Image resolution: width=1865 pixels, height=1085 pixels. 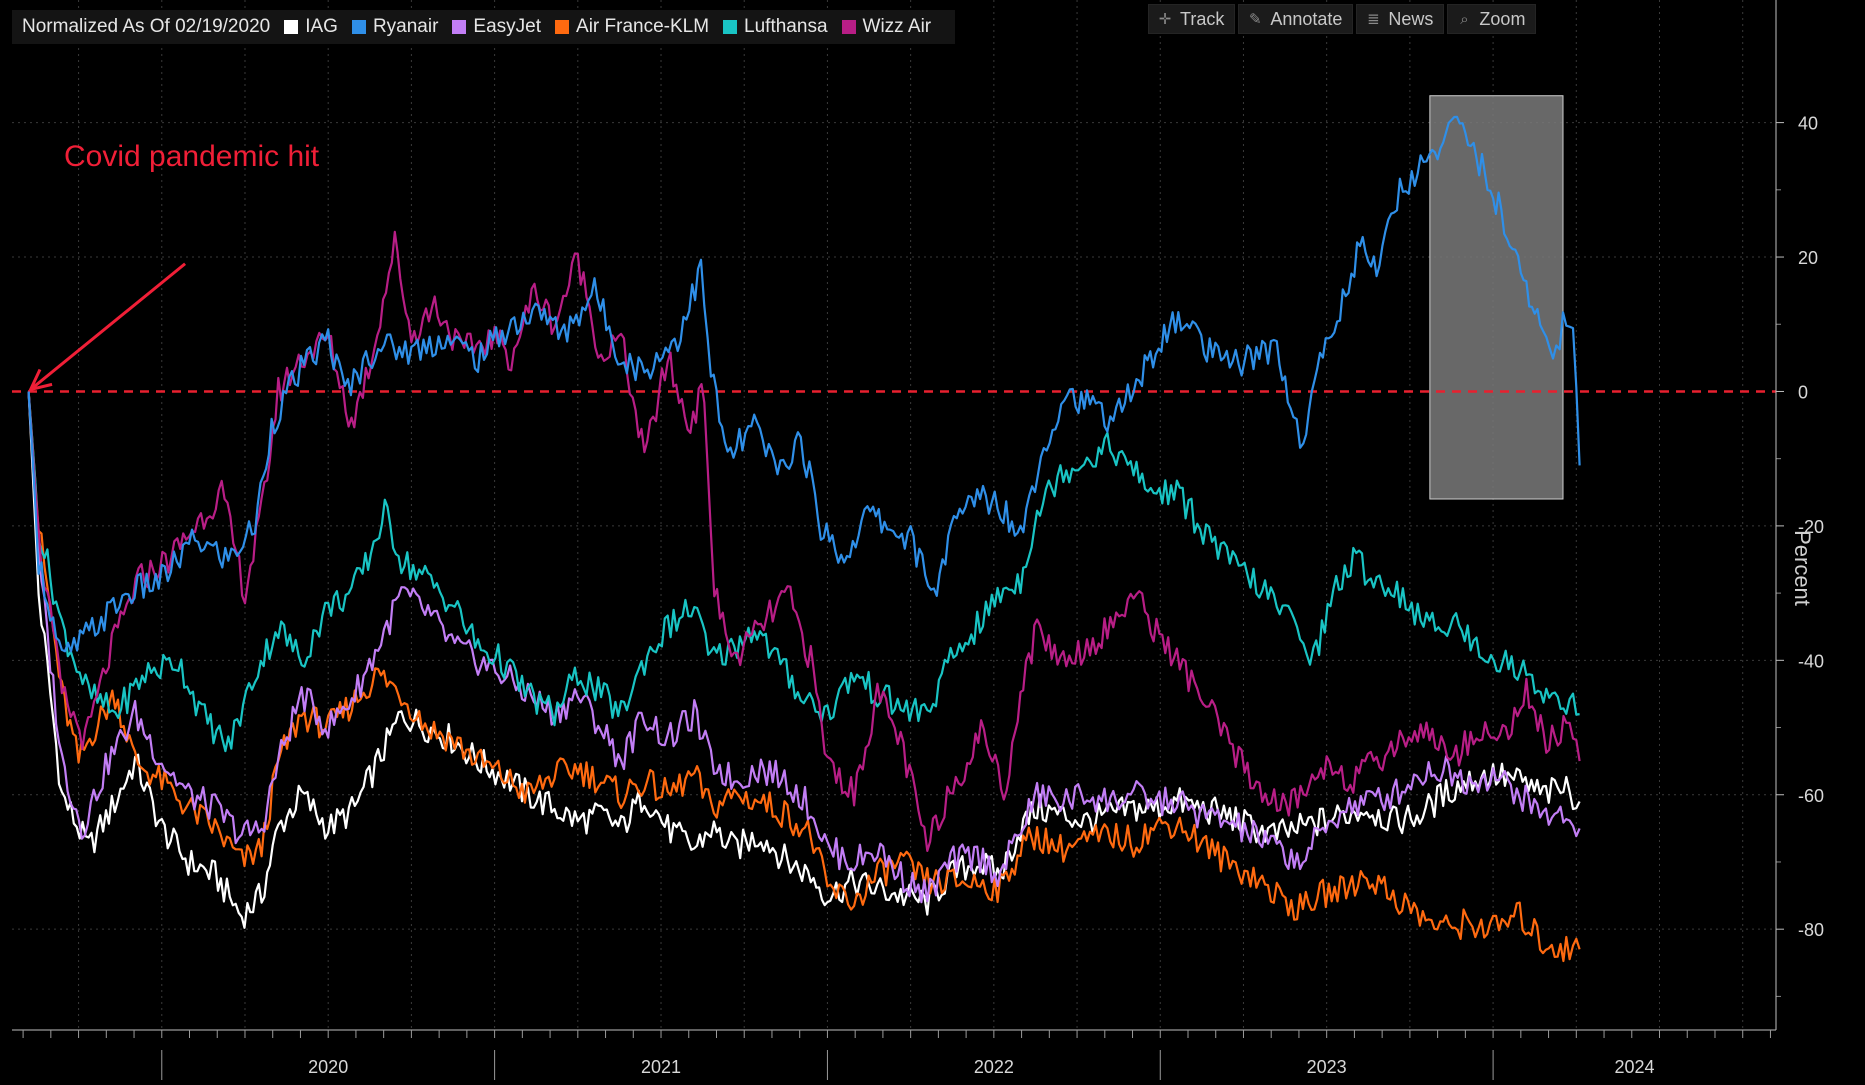 I want to click on x-year-label: 2024, so click(x=1635, y=1067).